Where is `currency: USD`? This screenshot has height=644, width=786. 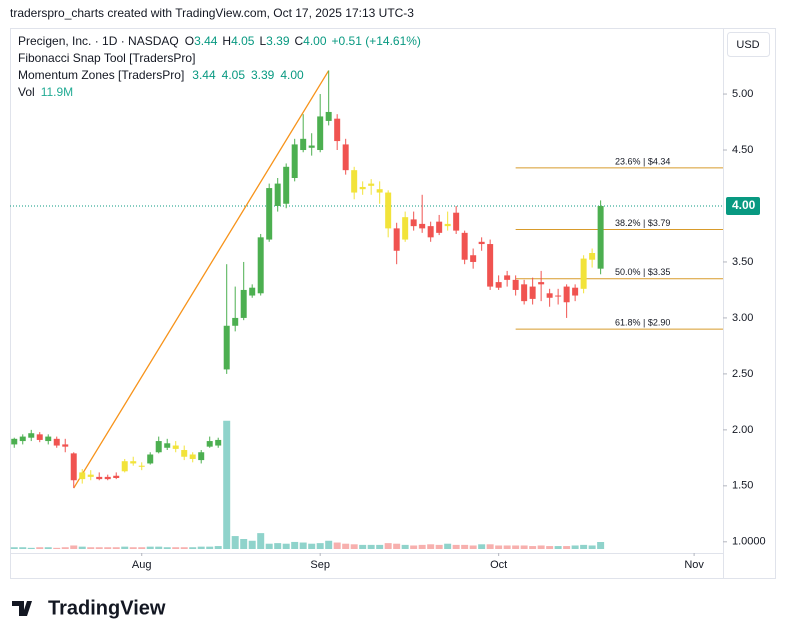 currency: USD is located at coordinates (747, 45).